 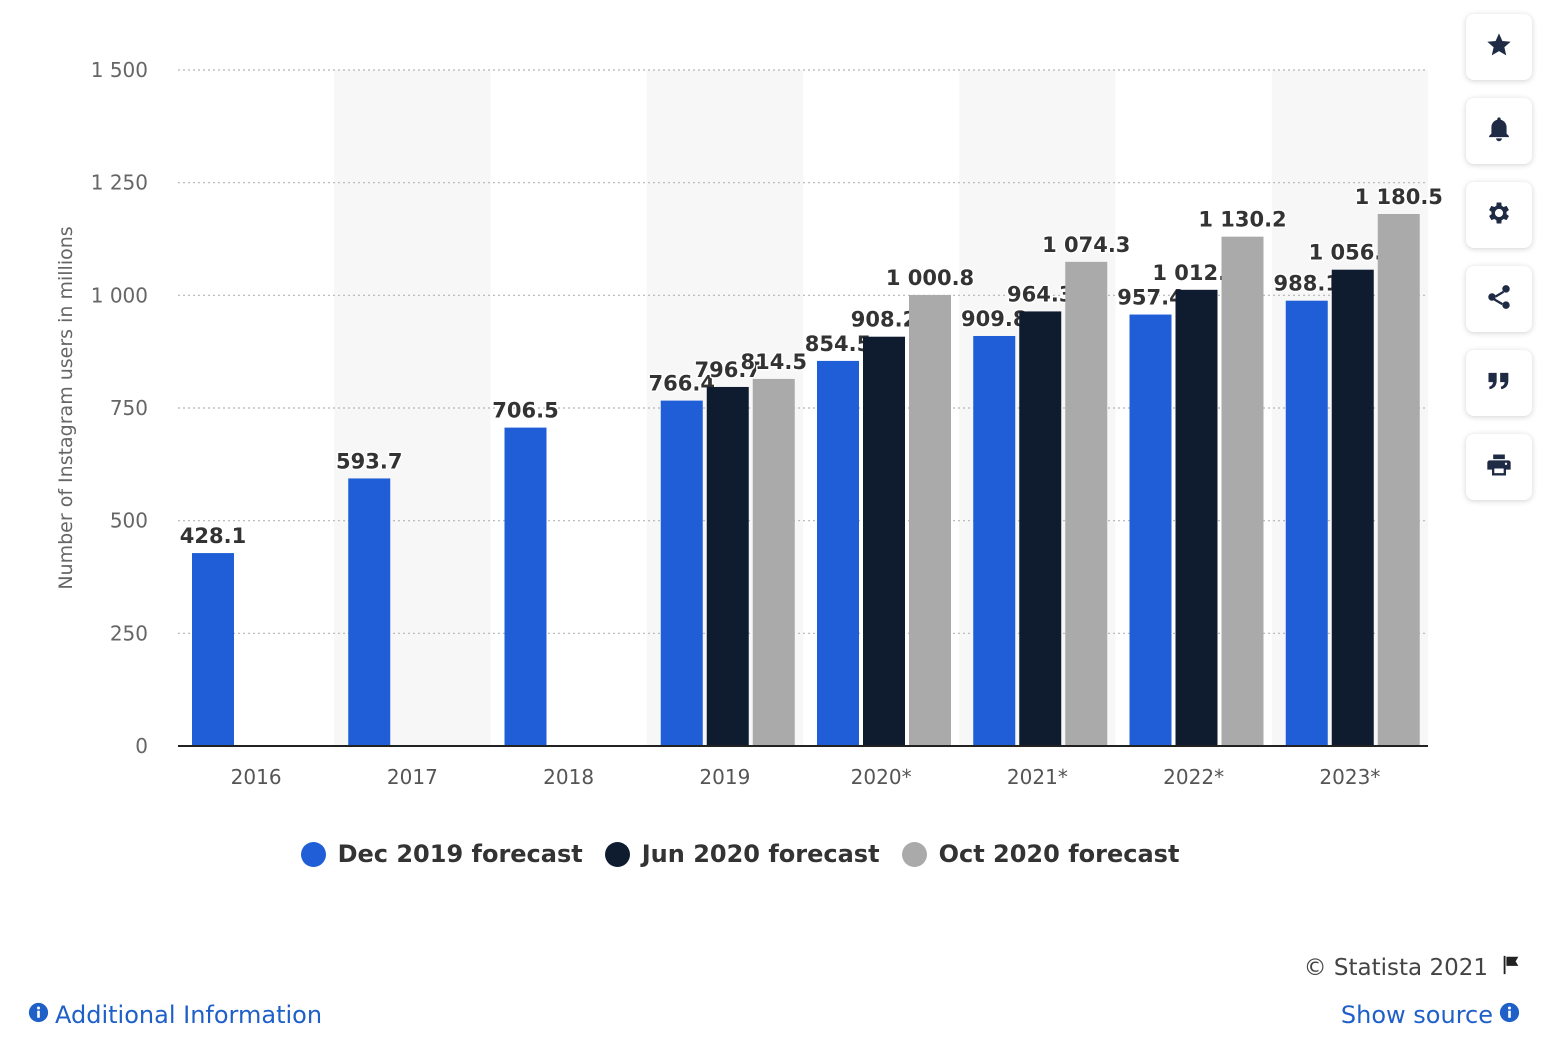 I want to click on legend-label-dec-2019: Dec 2019 forecast, so click(x=460, y=854).